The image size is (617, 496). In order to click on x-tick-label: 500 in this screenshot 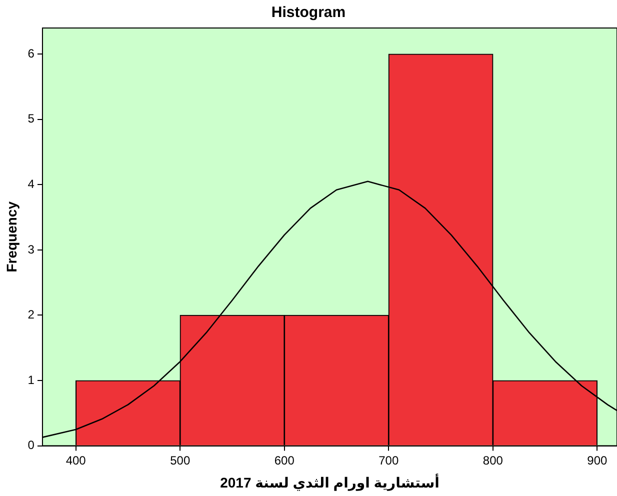, I will do `click(180, 460)`.